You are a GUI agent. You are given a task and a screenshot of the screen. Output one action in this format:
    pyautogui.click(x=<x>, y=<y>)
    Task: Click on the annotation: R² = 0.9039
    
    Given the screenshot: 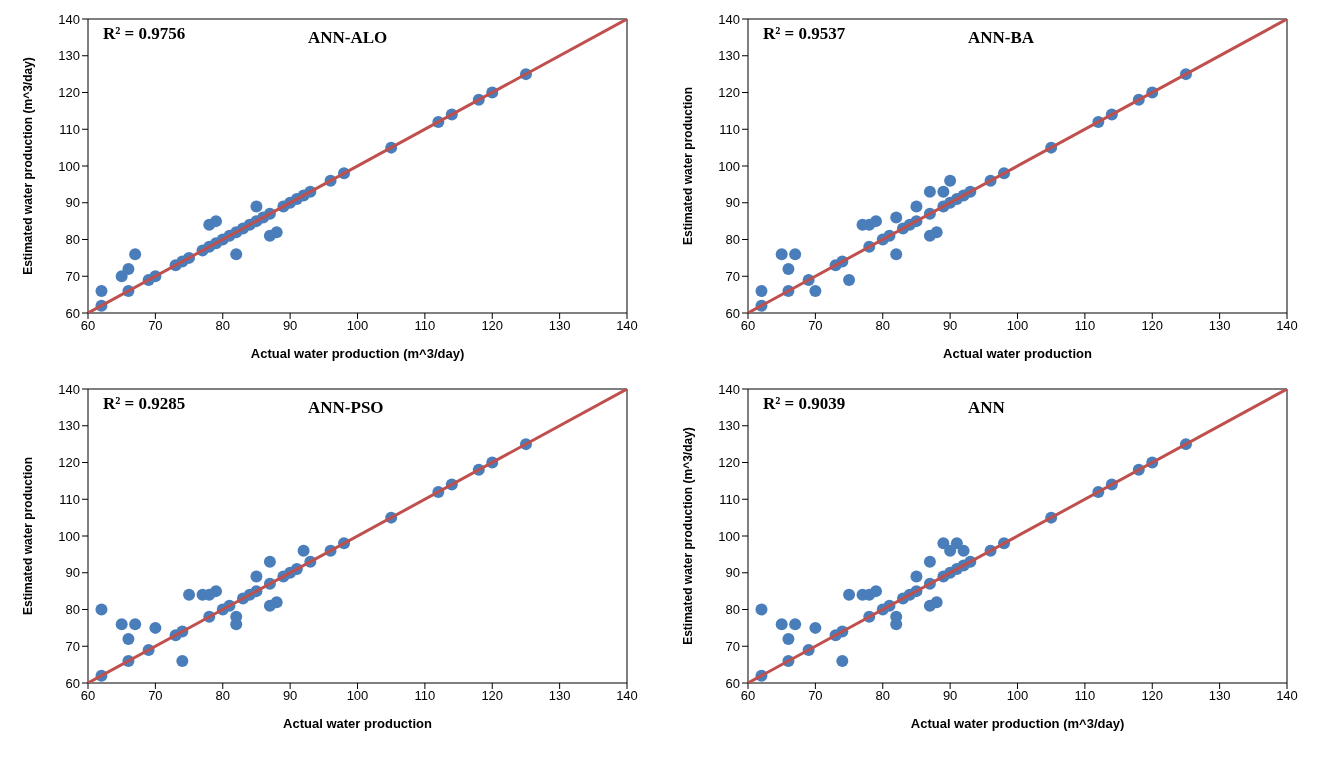 What is the action you would take?
    pyautogui.click(x=804, y=404)
    